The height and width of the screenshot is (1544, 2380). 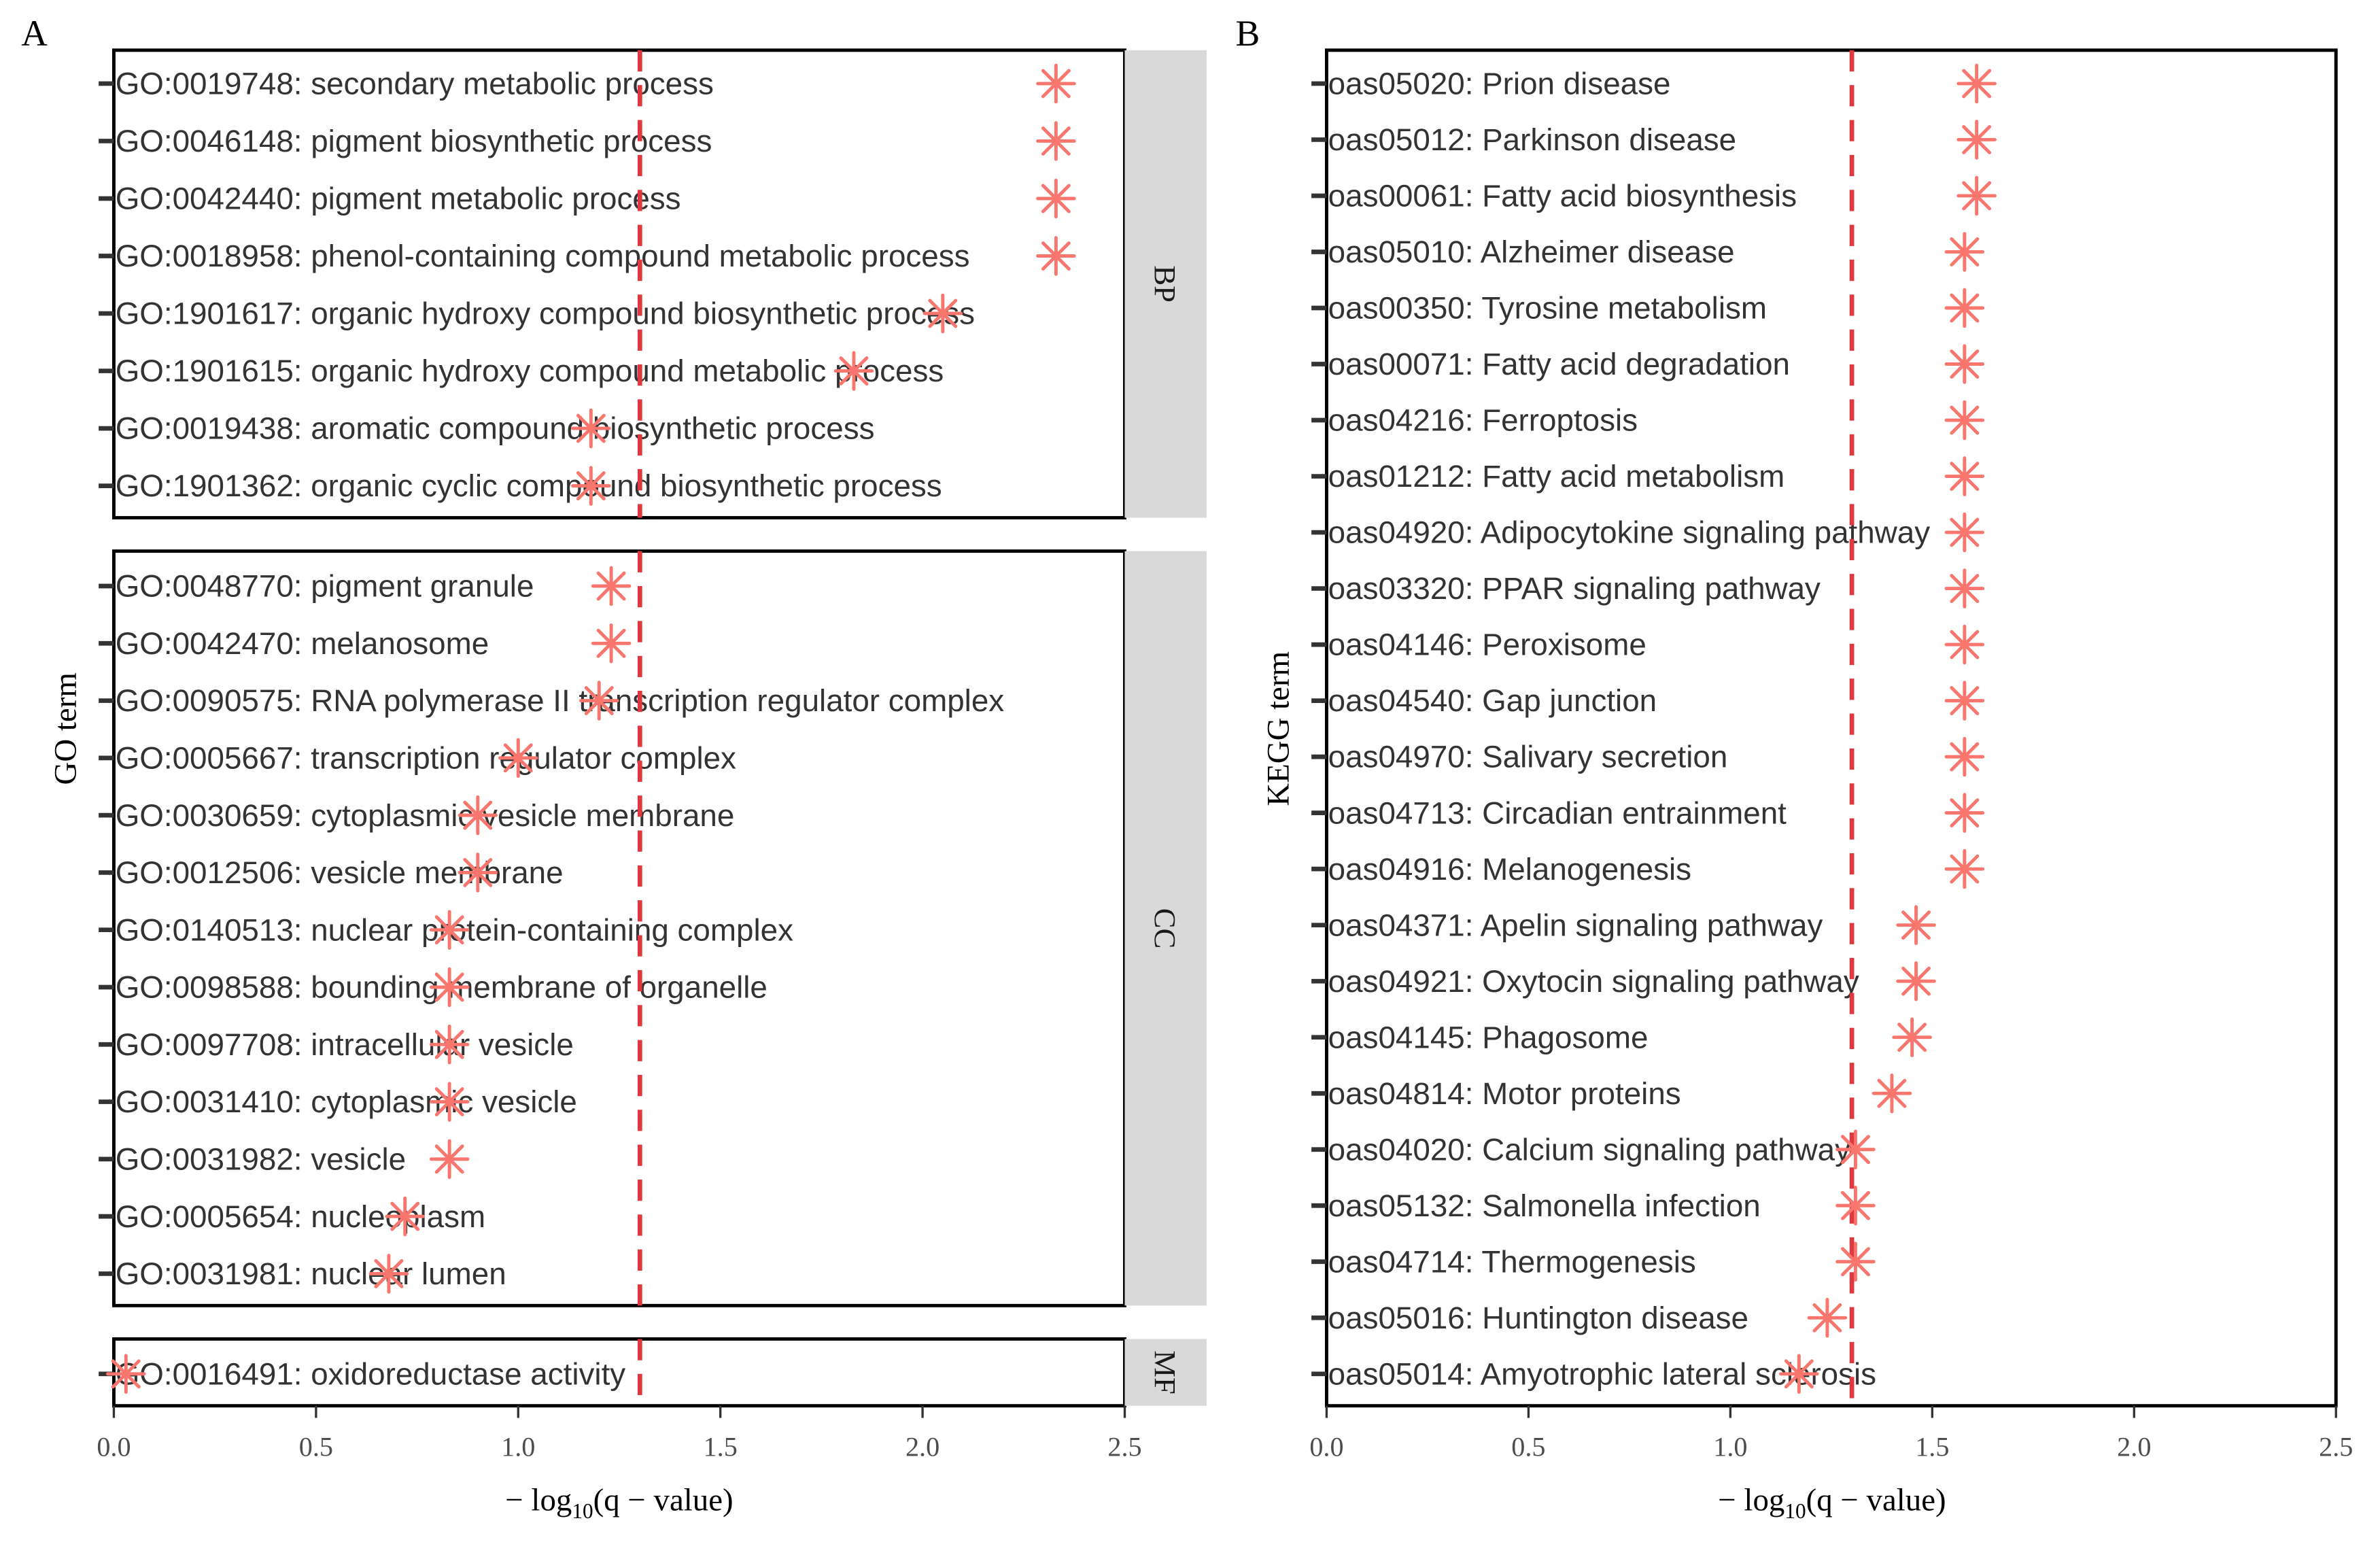 I want to click on x-axis-label-a: − log10(q − value), so click(x=619, y=1503).